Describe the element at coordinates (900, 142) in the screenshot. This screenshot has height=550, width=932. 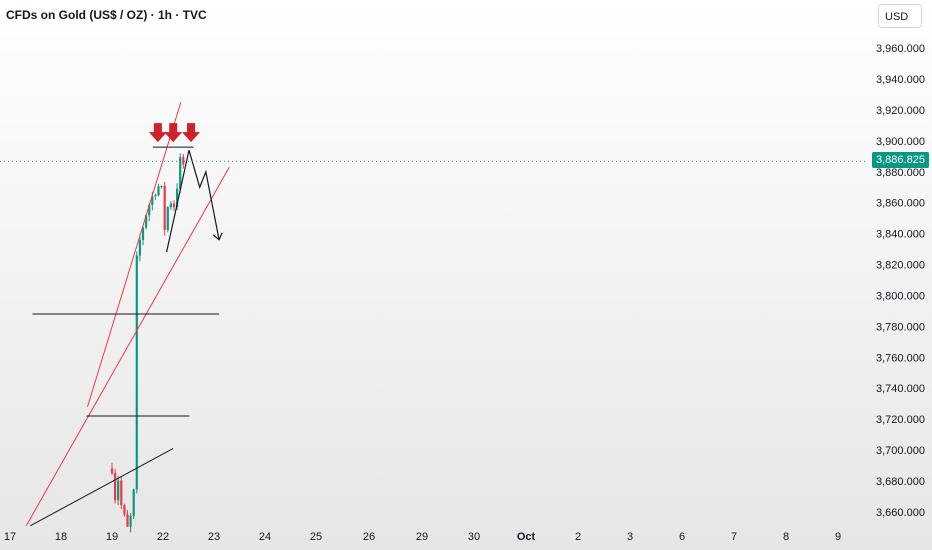
I see `y-tick-label: 3,900.000` at that location.